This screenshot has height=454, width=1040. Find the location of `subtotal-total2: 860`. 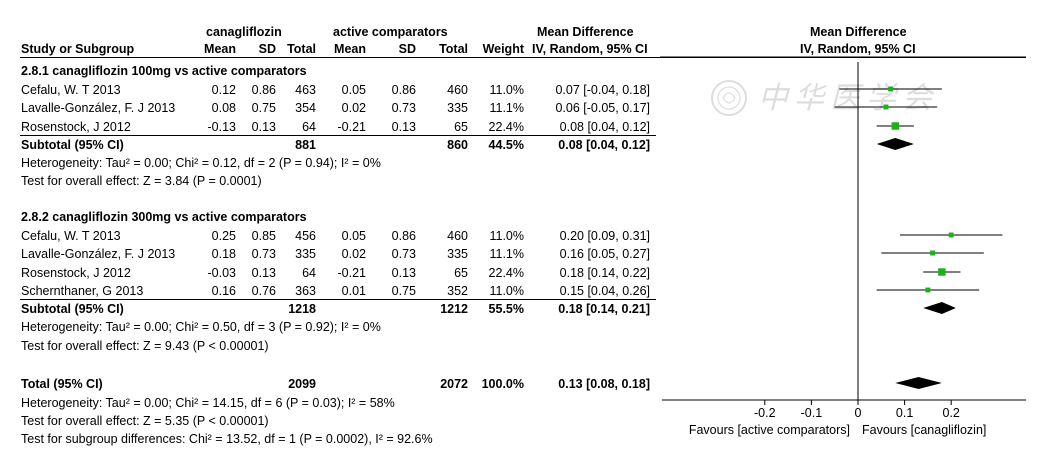

subtotal-total2: 860 is located at coordinates (457, 145).